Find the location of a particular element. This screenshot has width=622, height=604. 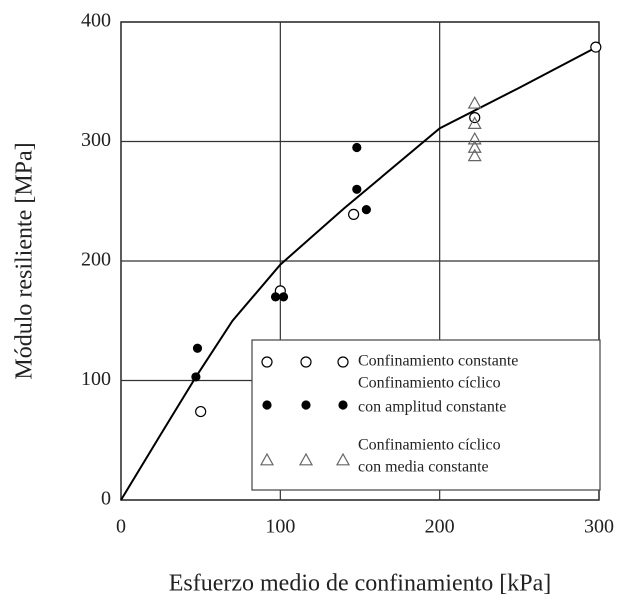

x-axis-label: Esfuerzo medio de confinamiento [kPa] is located at coordinates (360, 584).